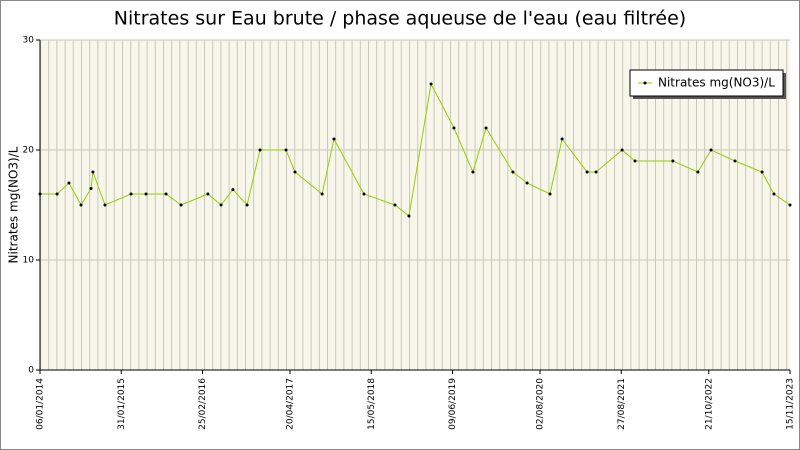 The image size is (800, 450). What do you see at coordinates (791, 404) in the screenshot?
I see `x-tick-label: 15/11/2023` at bounding box center [791, 404].